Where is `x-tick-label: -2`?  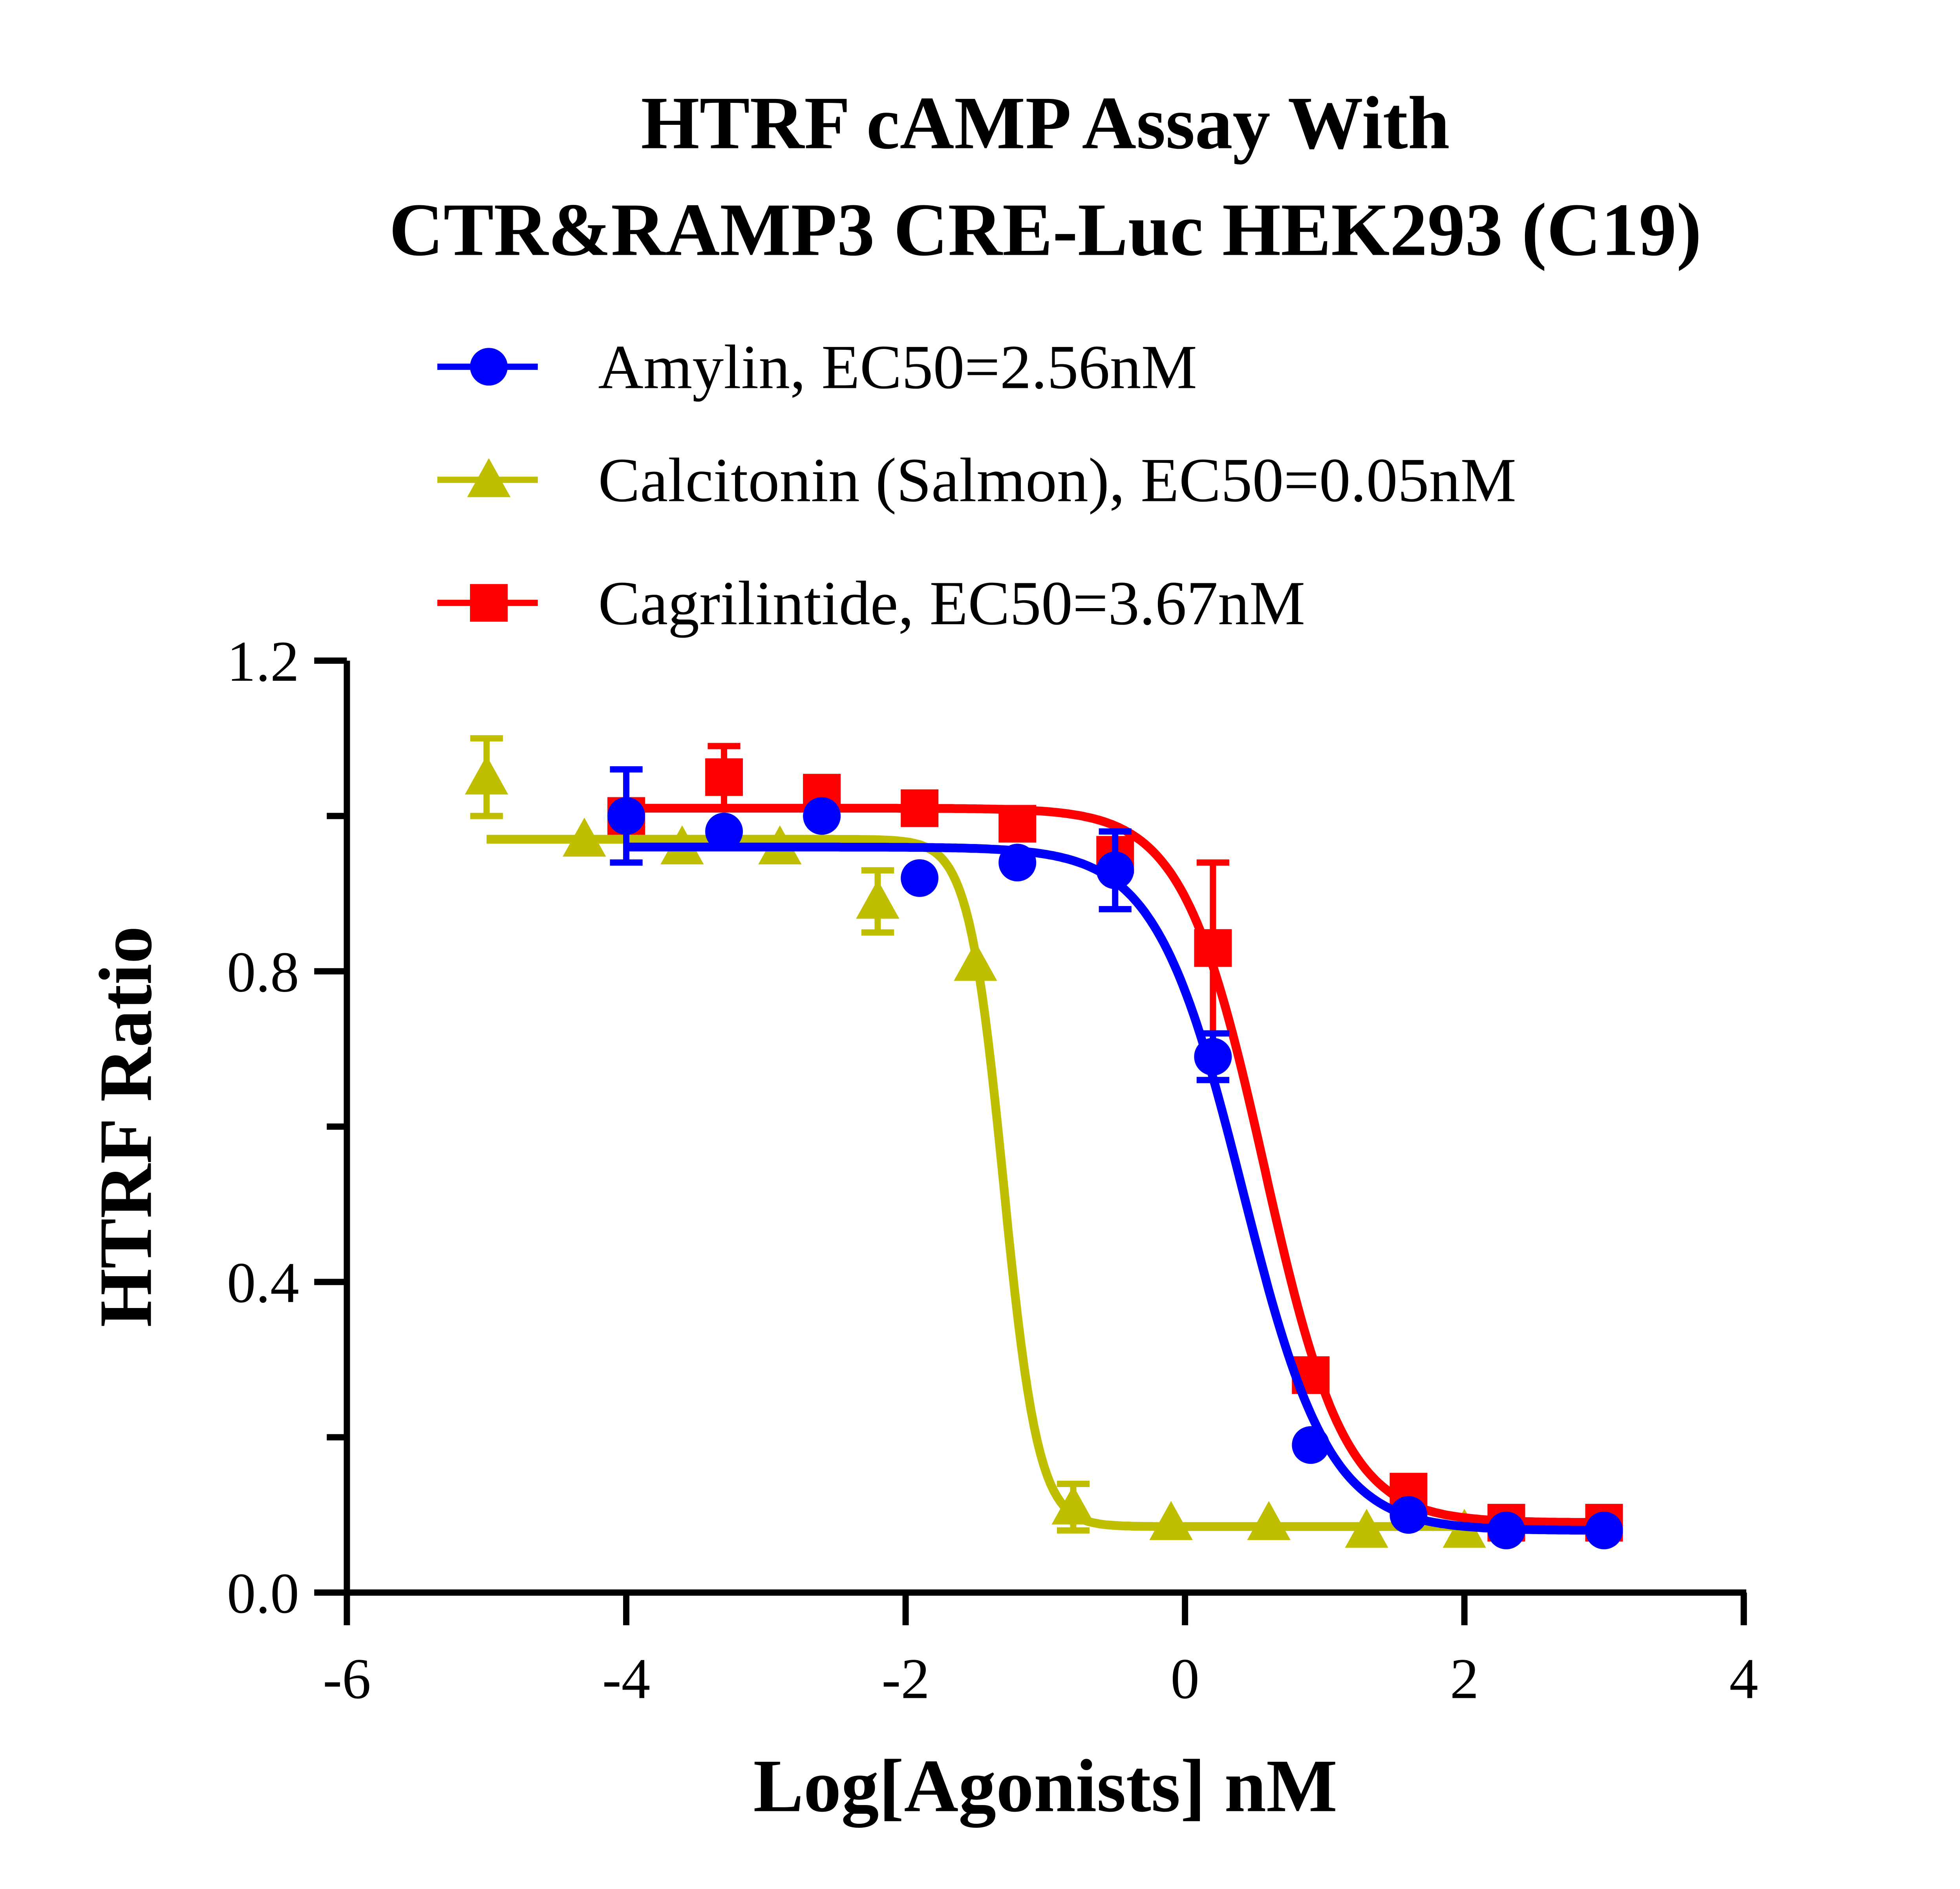
x-tick-label: -2 is located at coordinates (905, 1679).